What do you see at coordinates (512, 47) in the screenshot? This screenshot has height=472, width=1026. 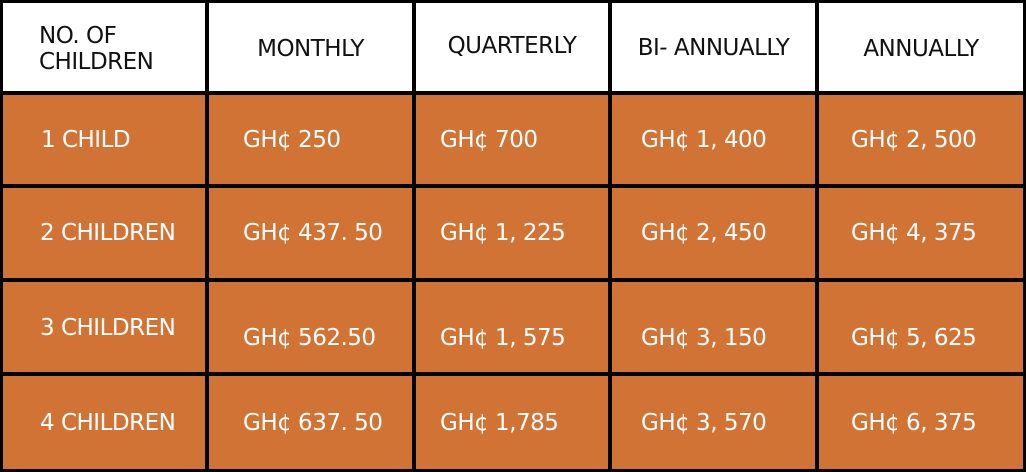 I see `header-quarterly: QUARTERLY` at bounding box center [512, 47].